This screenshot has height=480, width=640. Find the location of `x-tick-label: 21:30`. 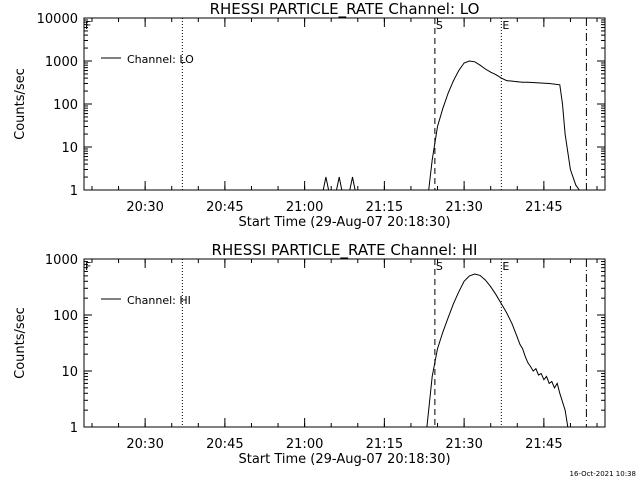

x-tick-label: 21:30 is located at coordinates (463, 444).